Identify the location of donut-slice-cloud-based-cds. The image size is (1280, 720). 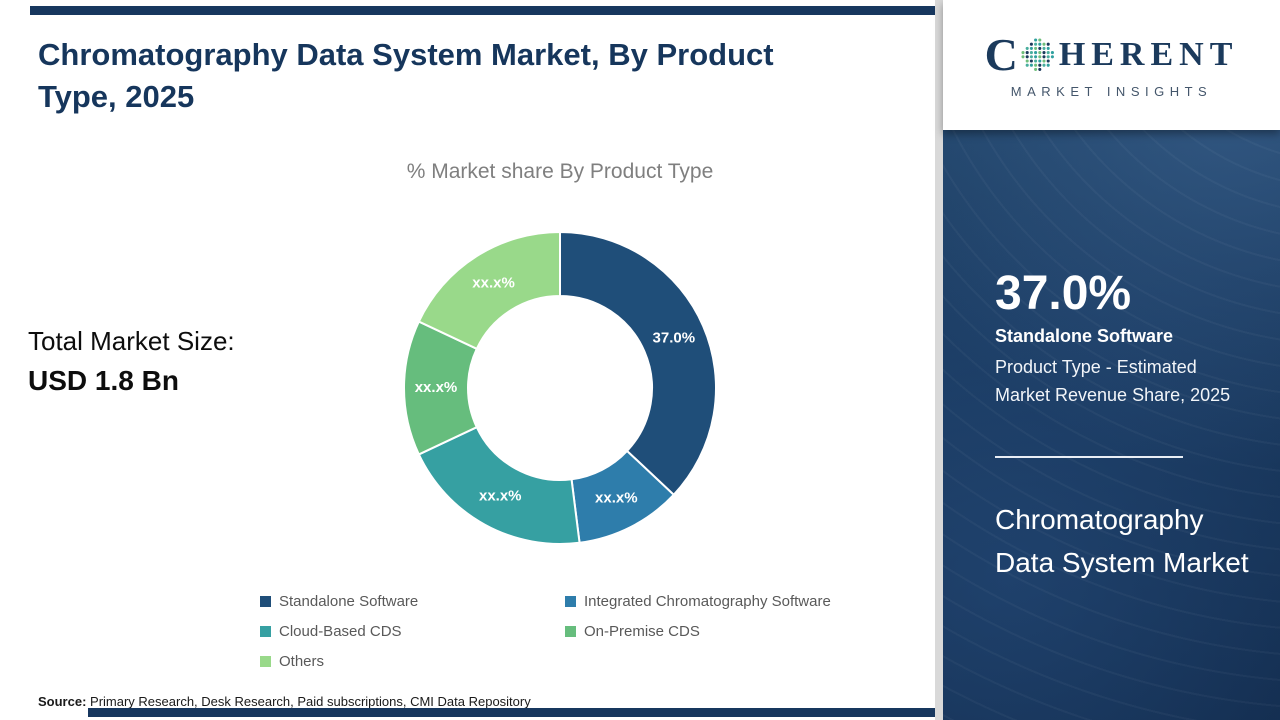
(499, 485).